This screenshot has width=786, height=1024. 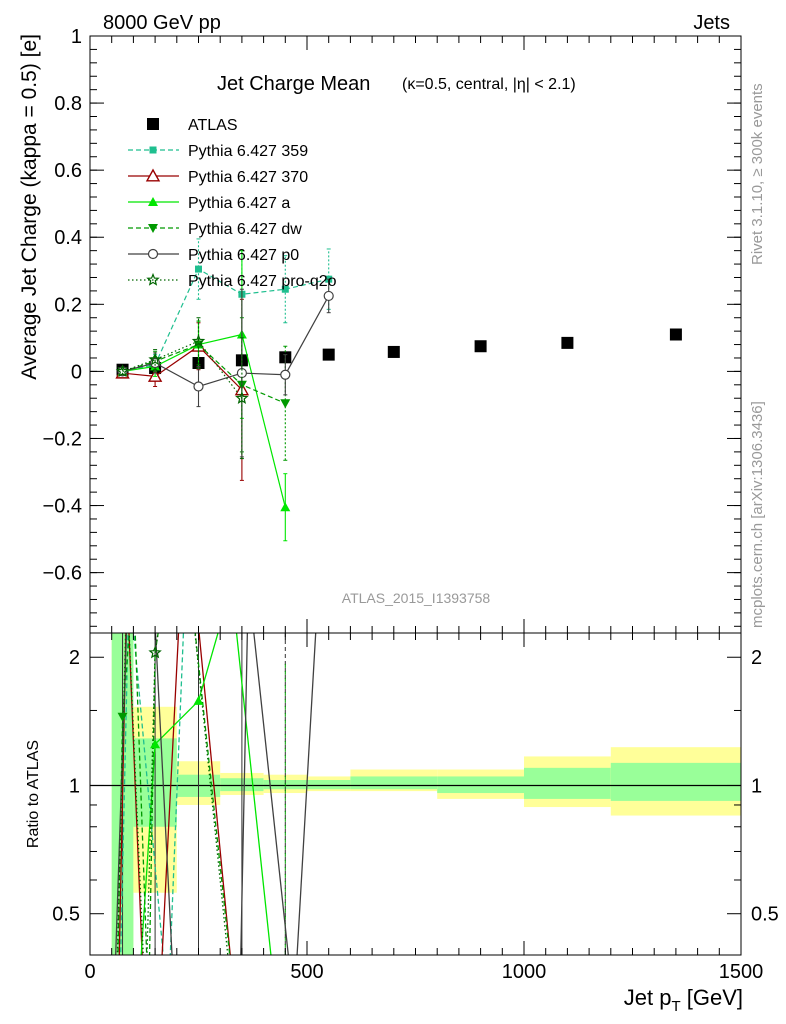 I want to click on x-tick-label: 1500, so click(x=741, y=972).